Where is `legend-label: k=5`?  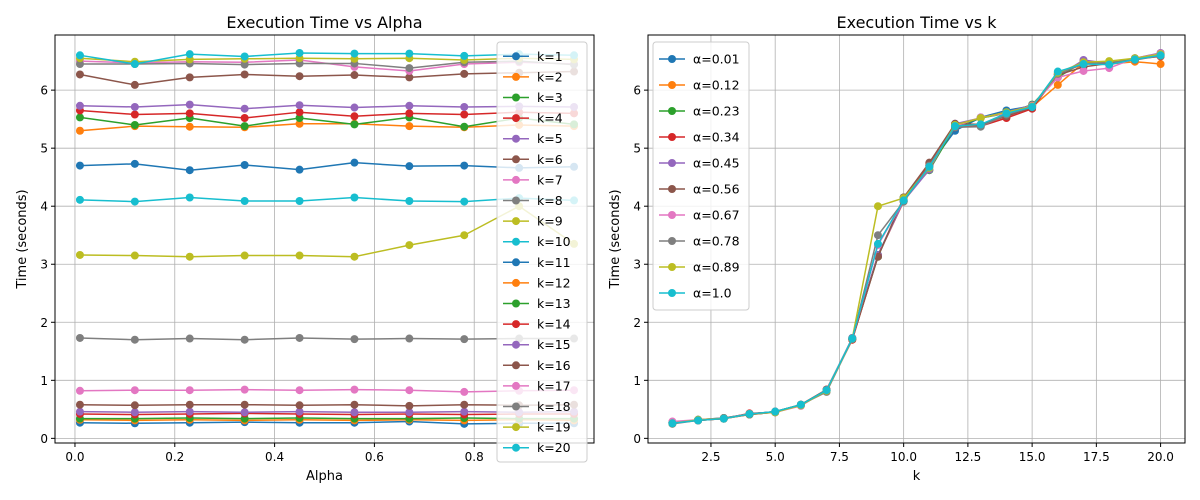
legend-label: k=5 is located at coordinates (550, 138).